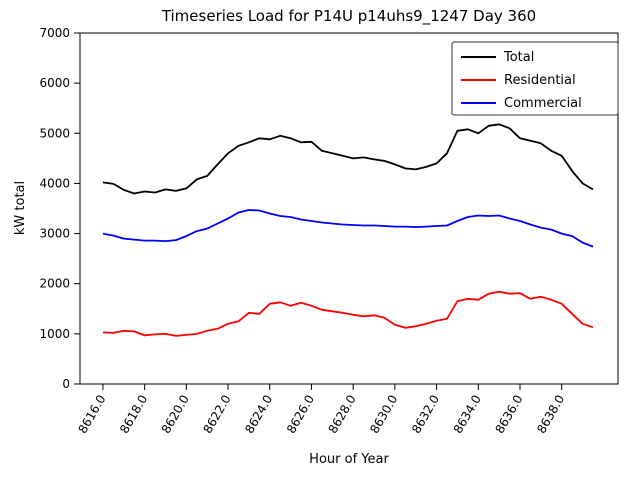  Describe the element at coordinates (175, 414) in the screenshot. I see `x-tick-label: 8620.0` at that location.